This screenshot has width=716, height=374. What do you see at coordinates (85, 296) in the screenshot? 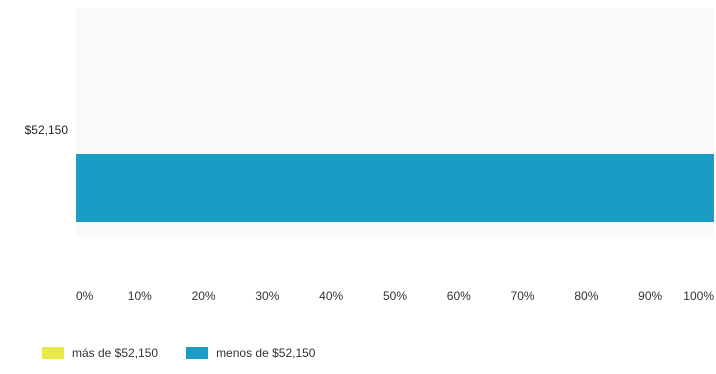
I see `x-tick-label: 0%` at bounding box center [85, 296].